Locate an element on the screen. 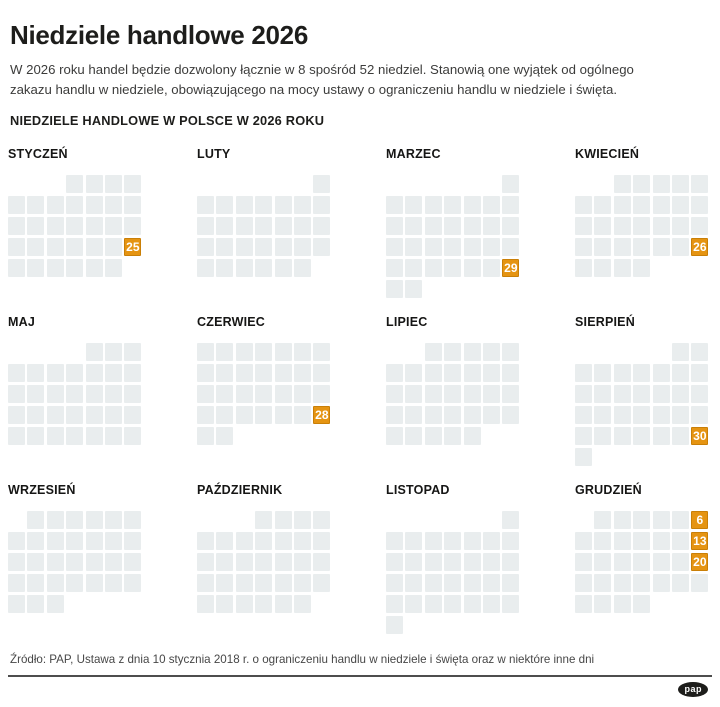 The image size is (720, 707). month-luty: LUTY is located at coordinates (264, 231).